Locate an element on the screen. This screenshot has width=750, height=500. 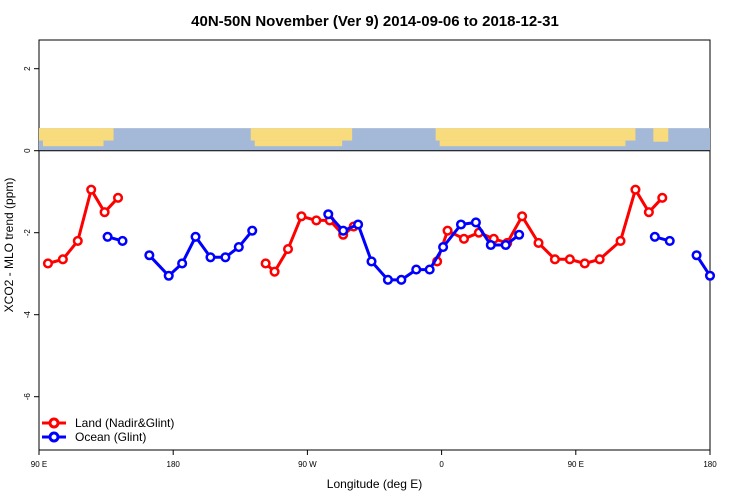
y-tick-label: -6 is located at coordinates (27, 397).